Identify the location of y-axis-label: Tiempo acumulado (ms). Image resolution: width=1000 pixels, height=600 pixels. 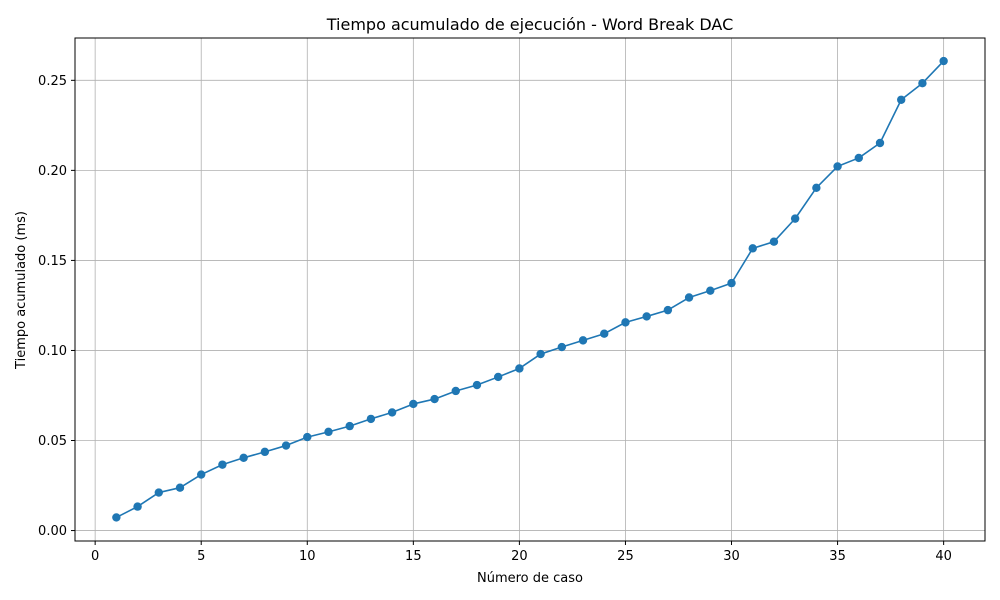
(21, 290).